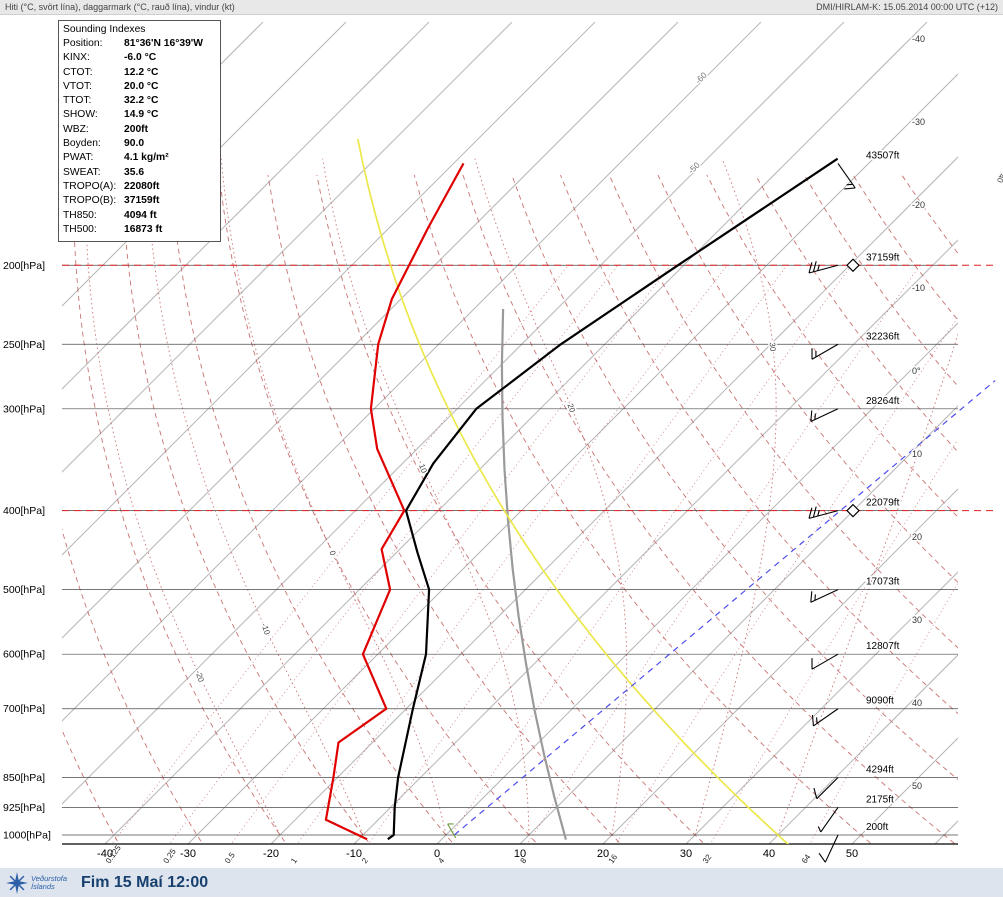 The width and height of the screenshot is (1003, 900). Describe the element at coordinates (163, 43) in the screenshot. I see `index-value: 81°36'N 16°39'W` at that location.